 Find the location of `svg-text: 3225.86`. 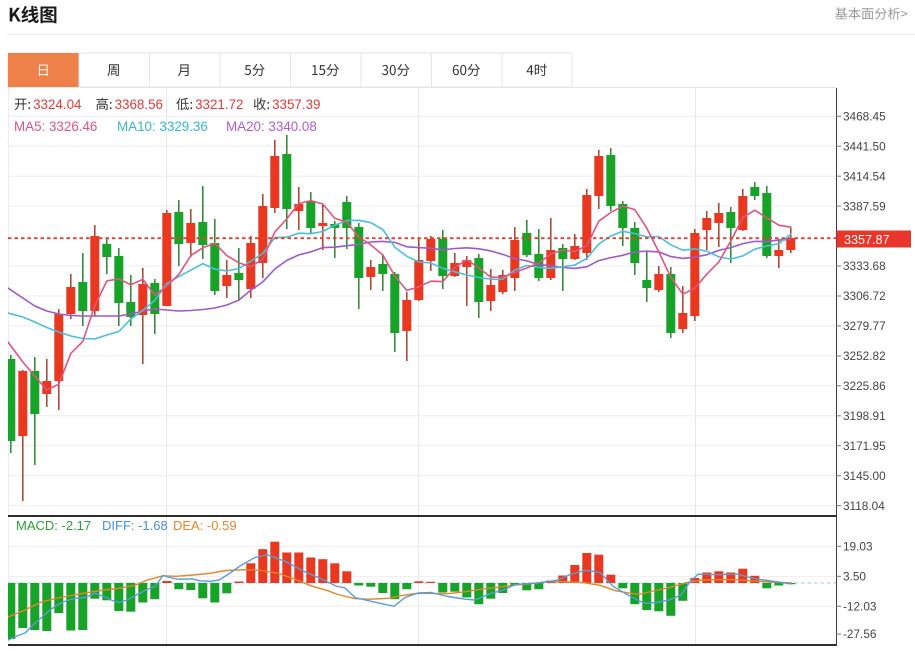

svg-text: 3225.86 is located at coordinates (864, 386).